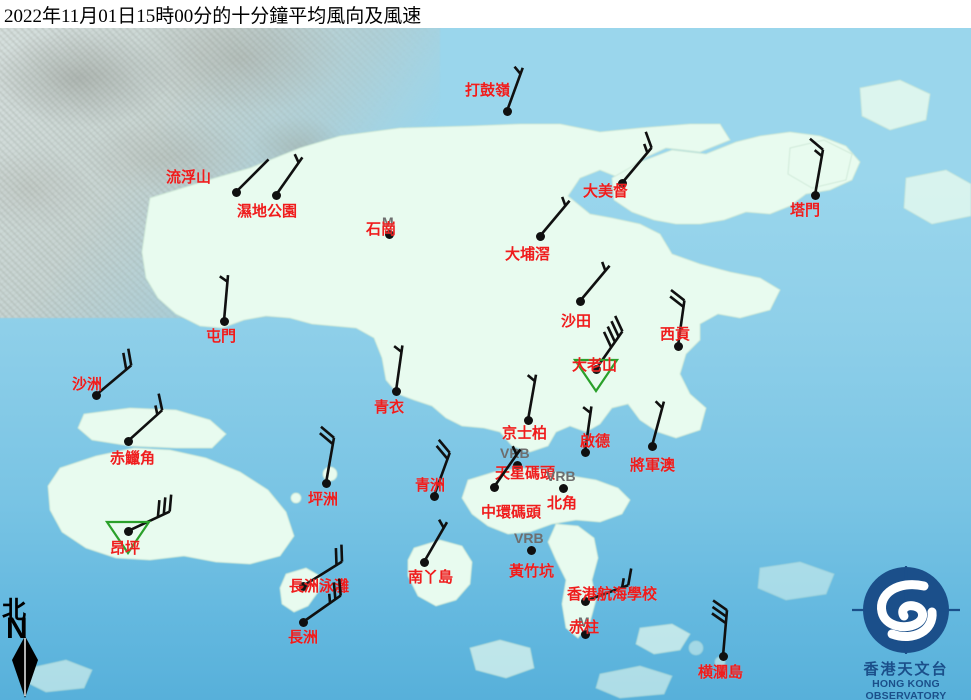  I want to click on station-label: 青洲, so click(430, 486).